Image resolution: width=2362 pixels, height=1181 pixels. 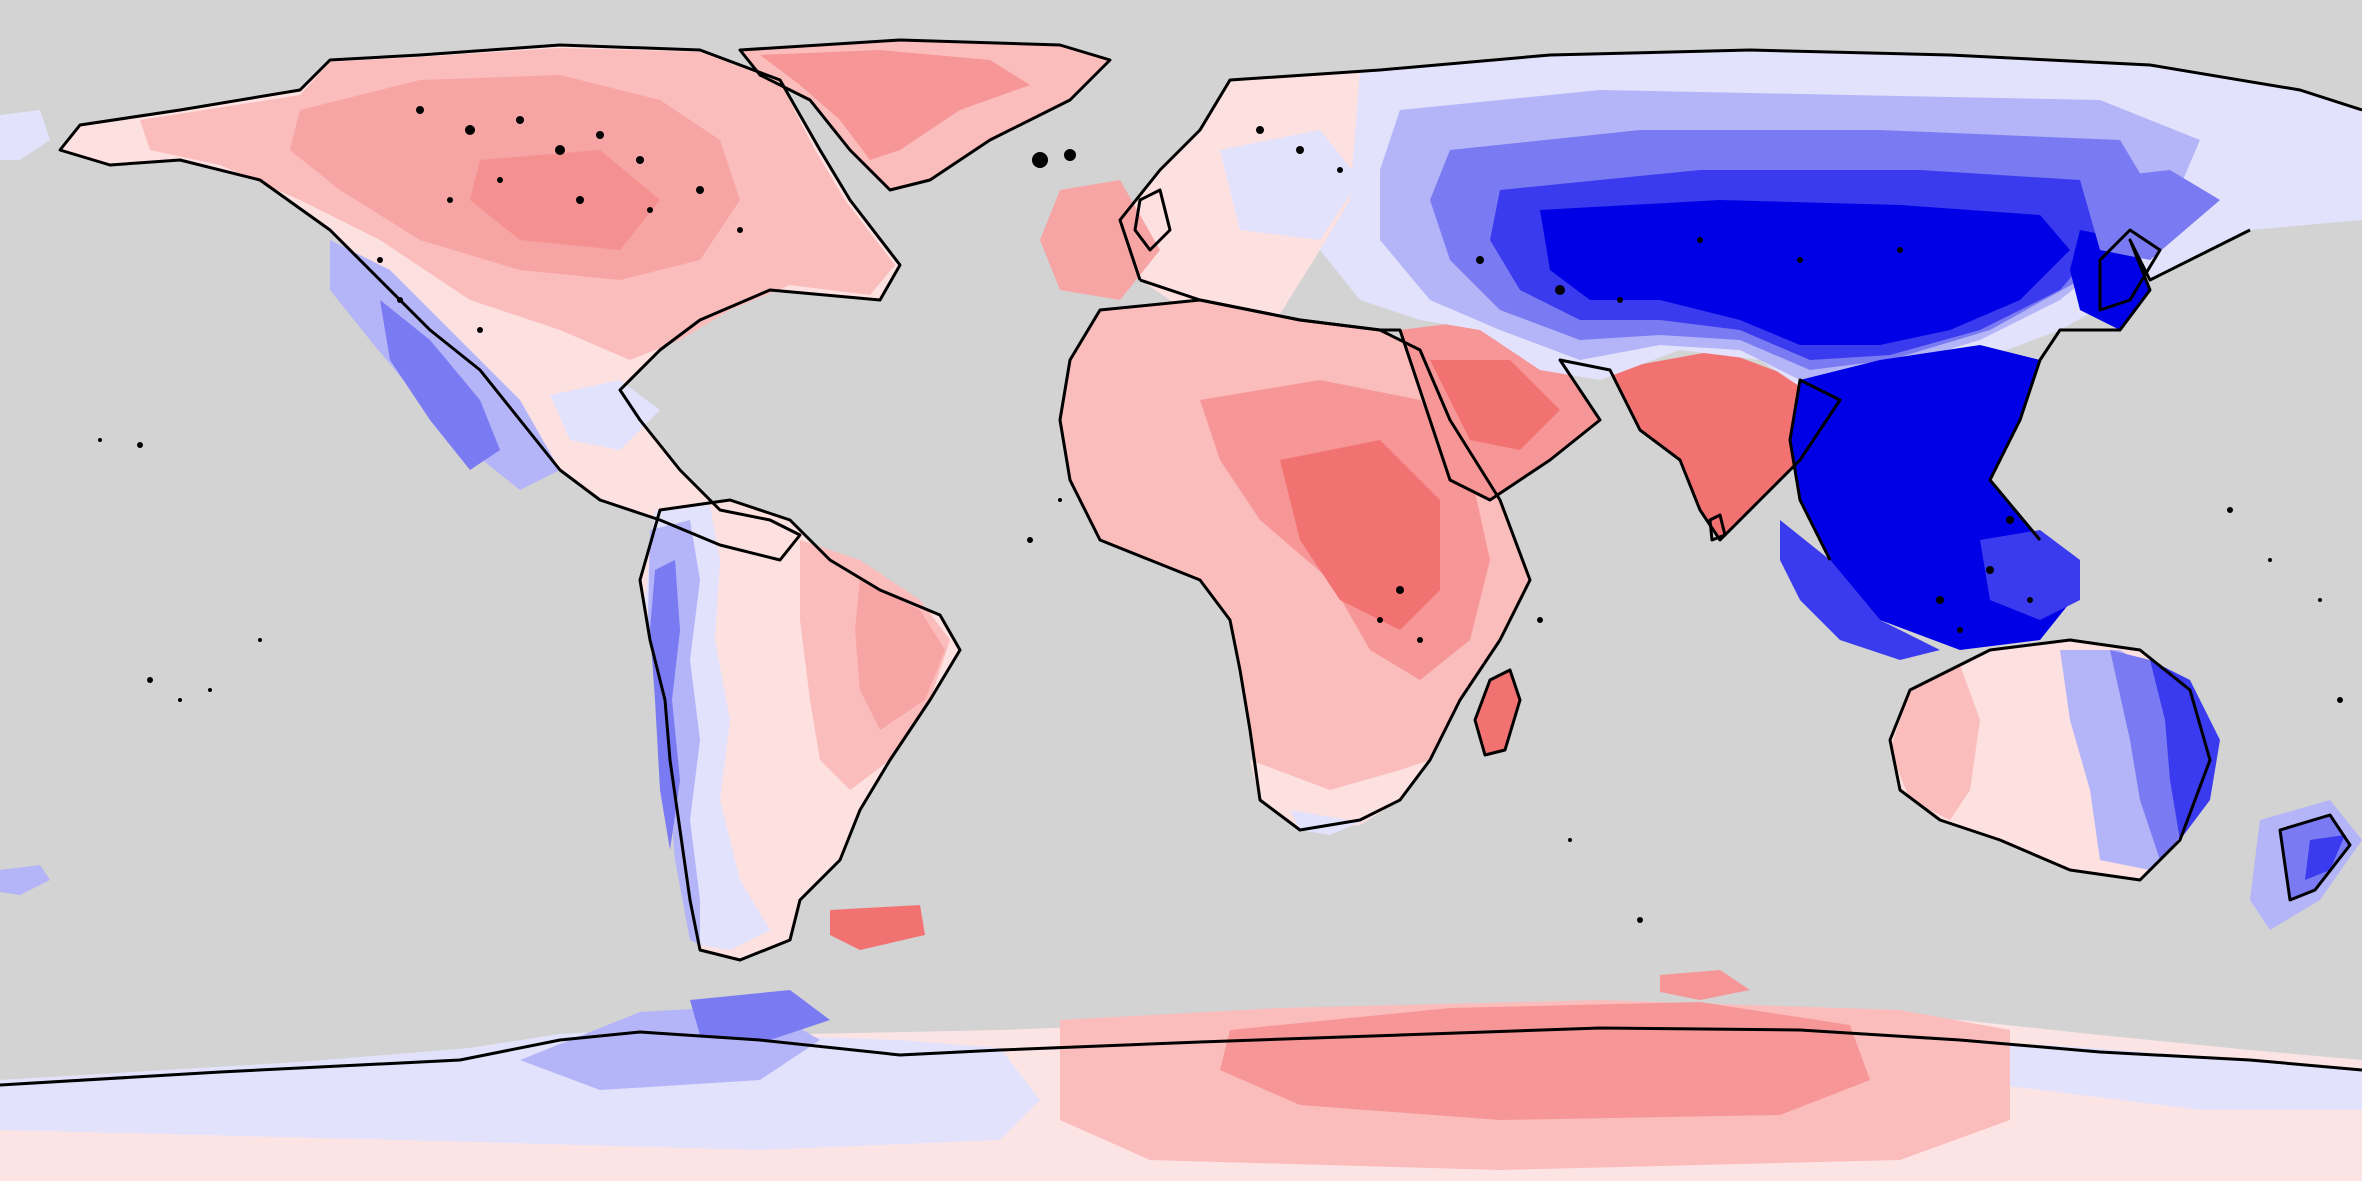 I want to click on coastline-madagascar, so click(x=1497, y=712).